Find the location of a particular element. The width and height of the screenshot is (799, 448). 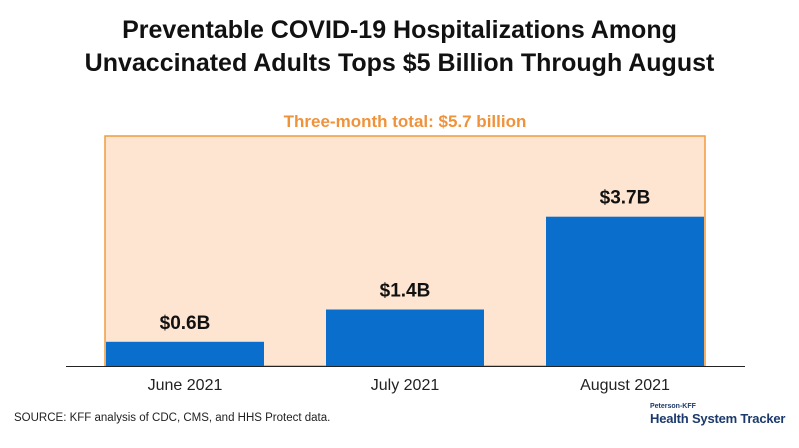

data-label-1: $1.4B is located at coordinates (405, 291).